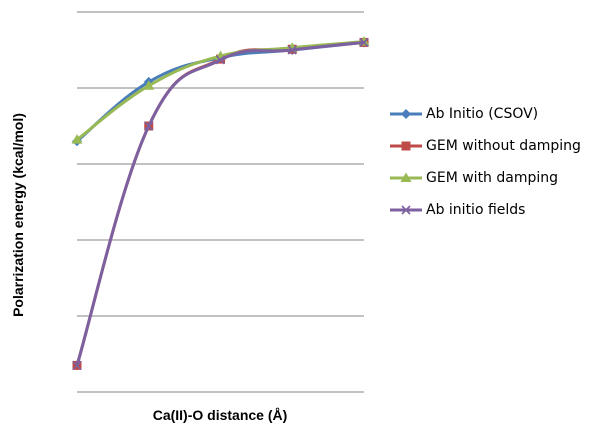 The width and height of the screenshot is (597, 427). I want to click on legend-item: Ab Initio (CSOV), so click(485, 114).